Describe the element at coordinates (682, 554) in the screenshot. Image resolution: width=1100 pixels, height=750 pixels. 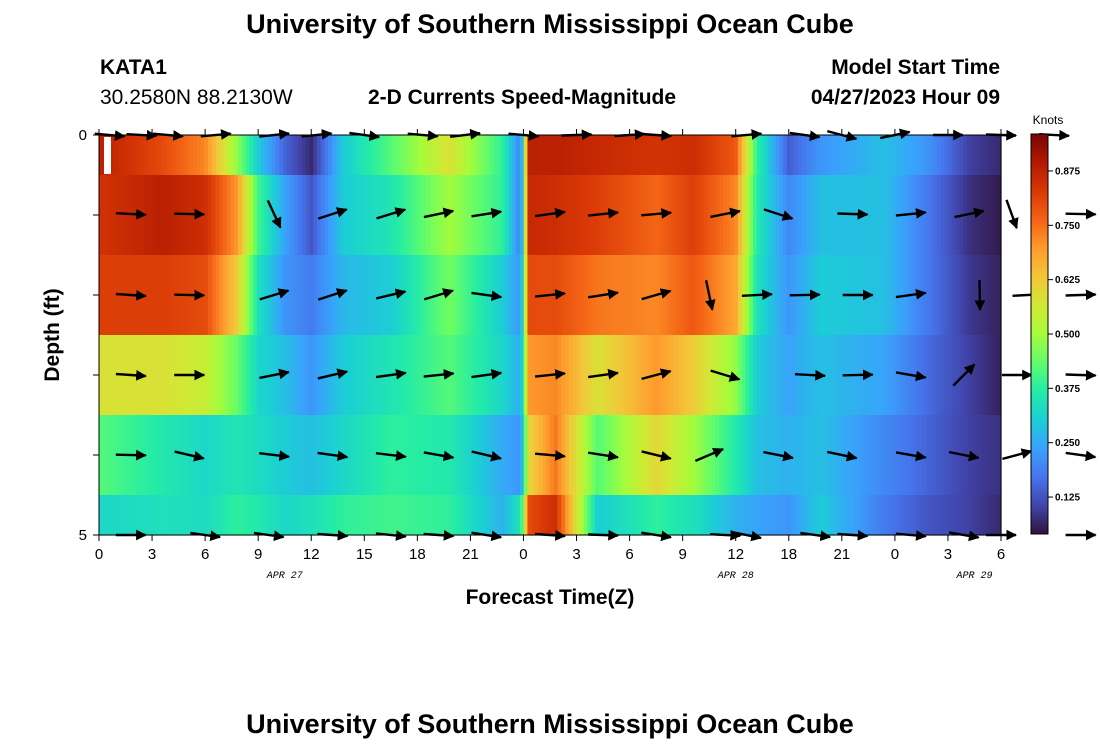
I see `x-tick-label: 9` at that location.